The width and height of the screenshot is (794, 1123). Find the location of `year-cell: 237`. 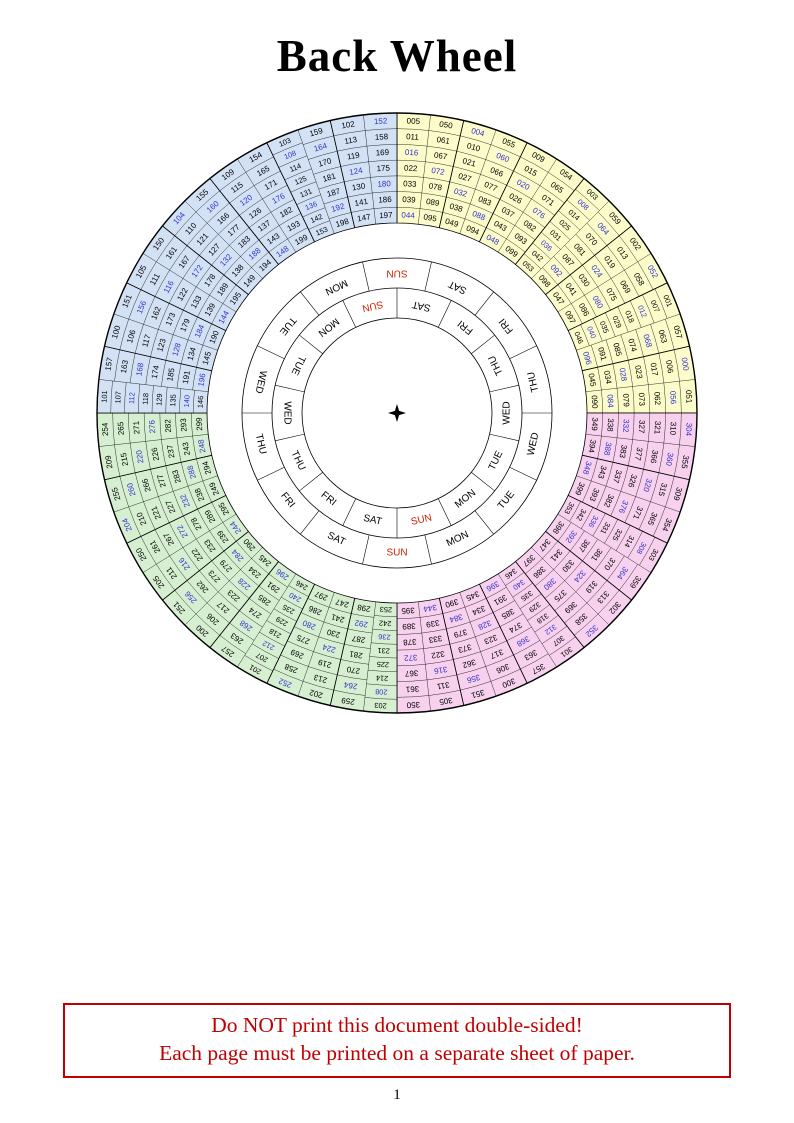

year-cell: 237 is located at coordinates (170, 451).